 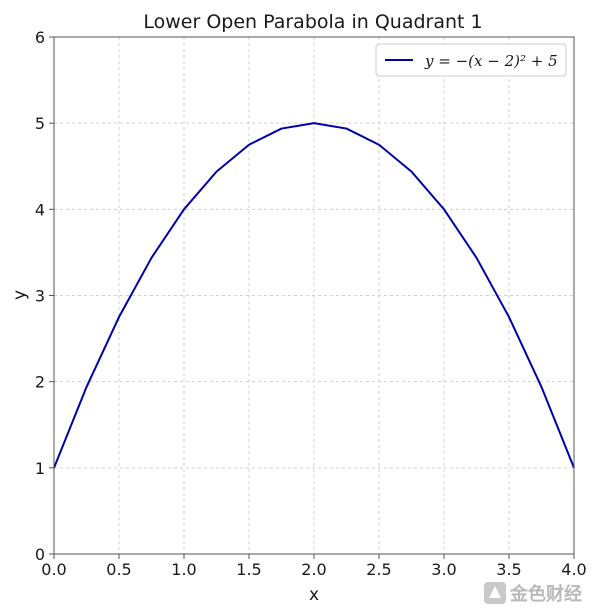 What do you see at coordinates (40, 468) in the screenshot?
I see `y-tick-label: 1` at bounding box center [40, 468].